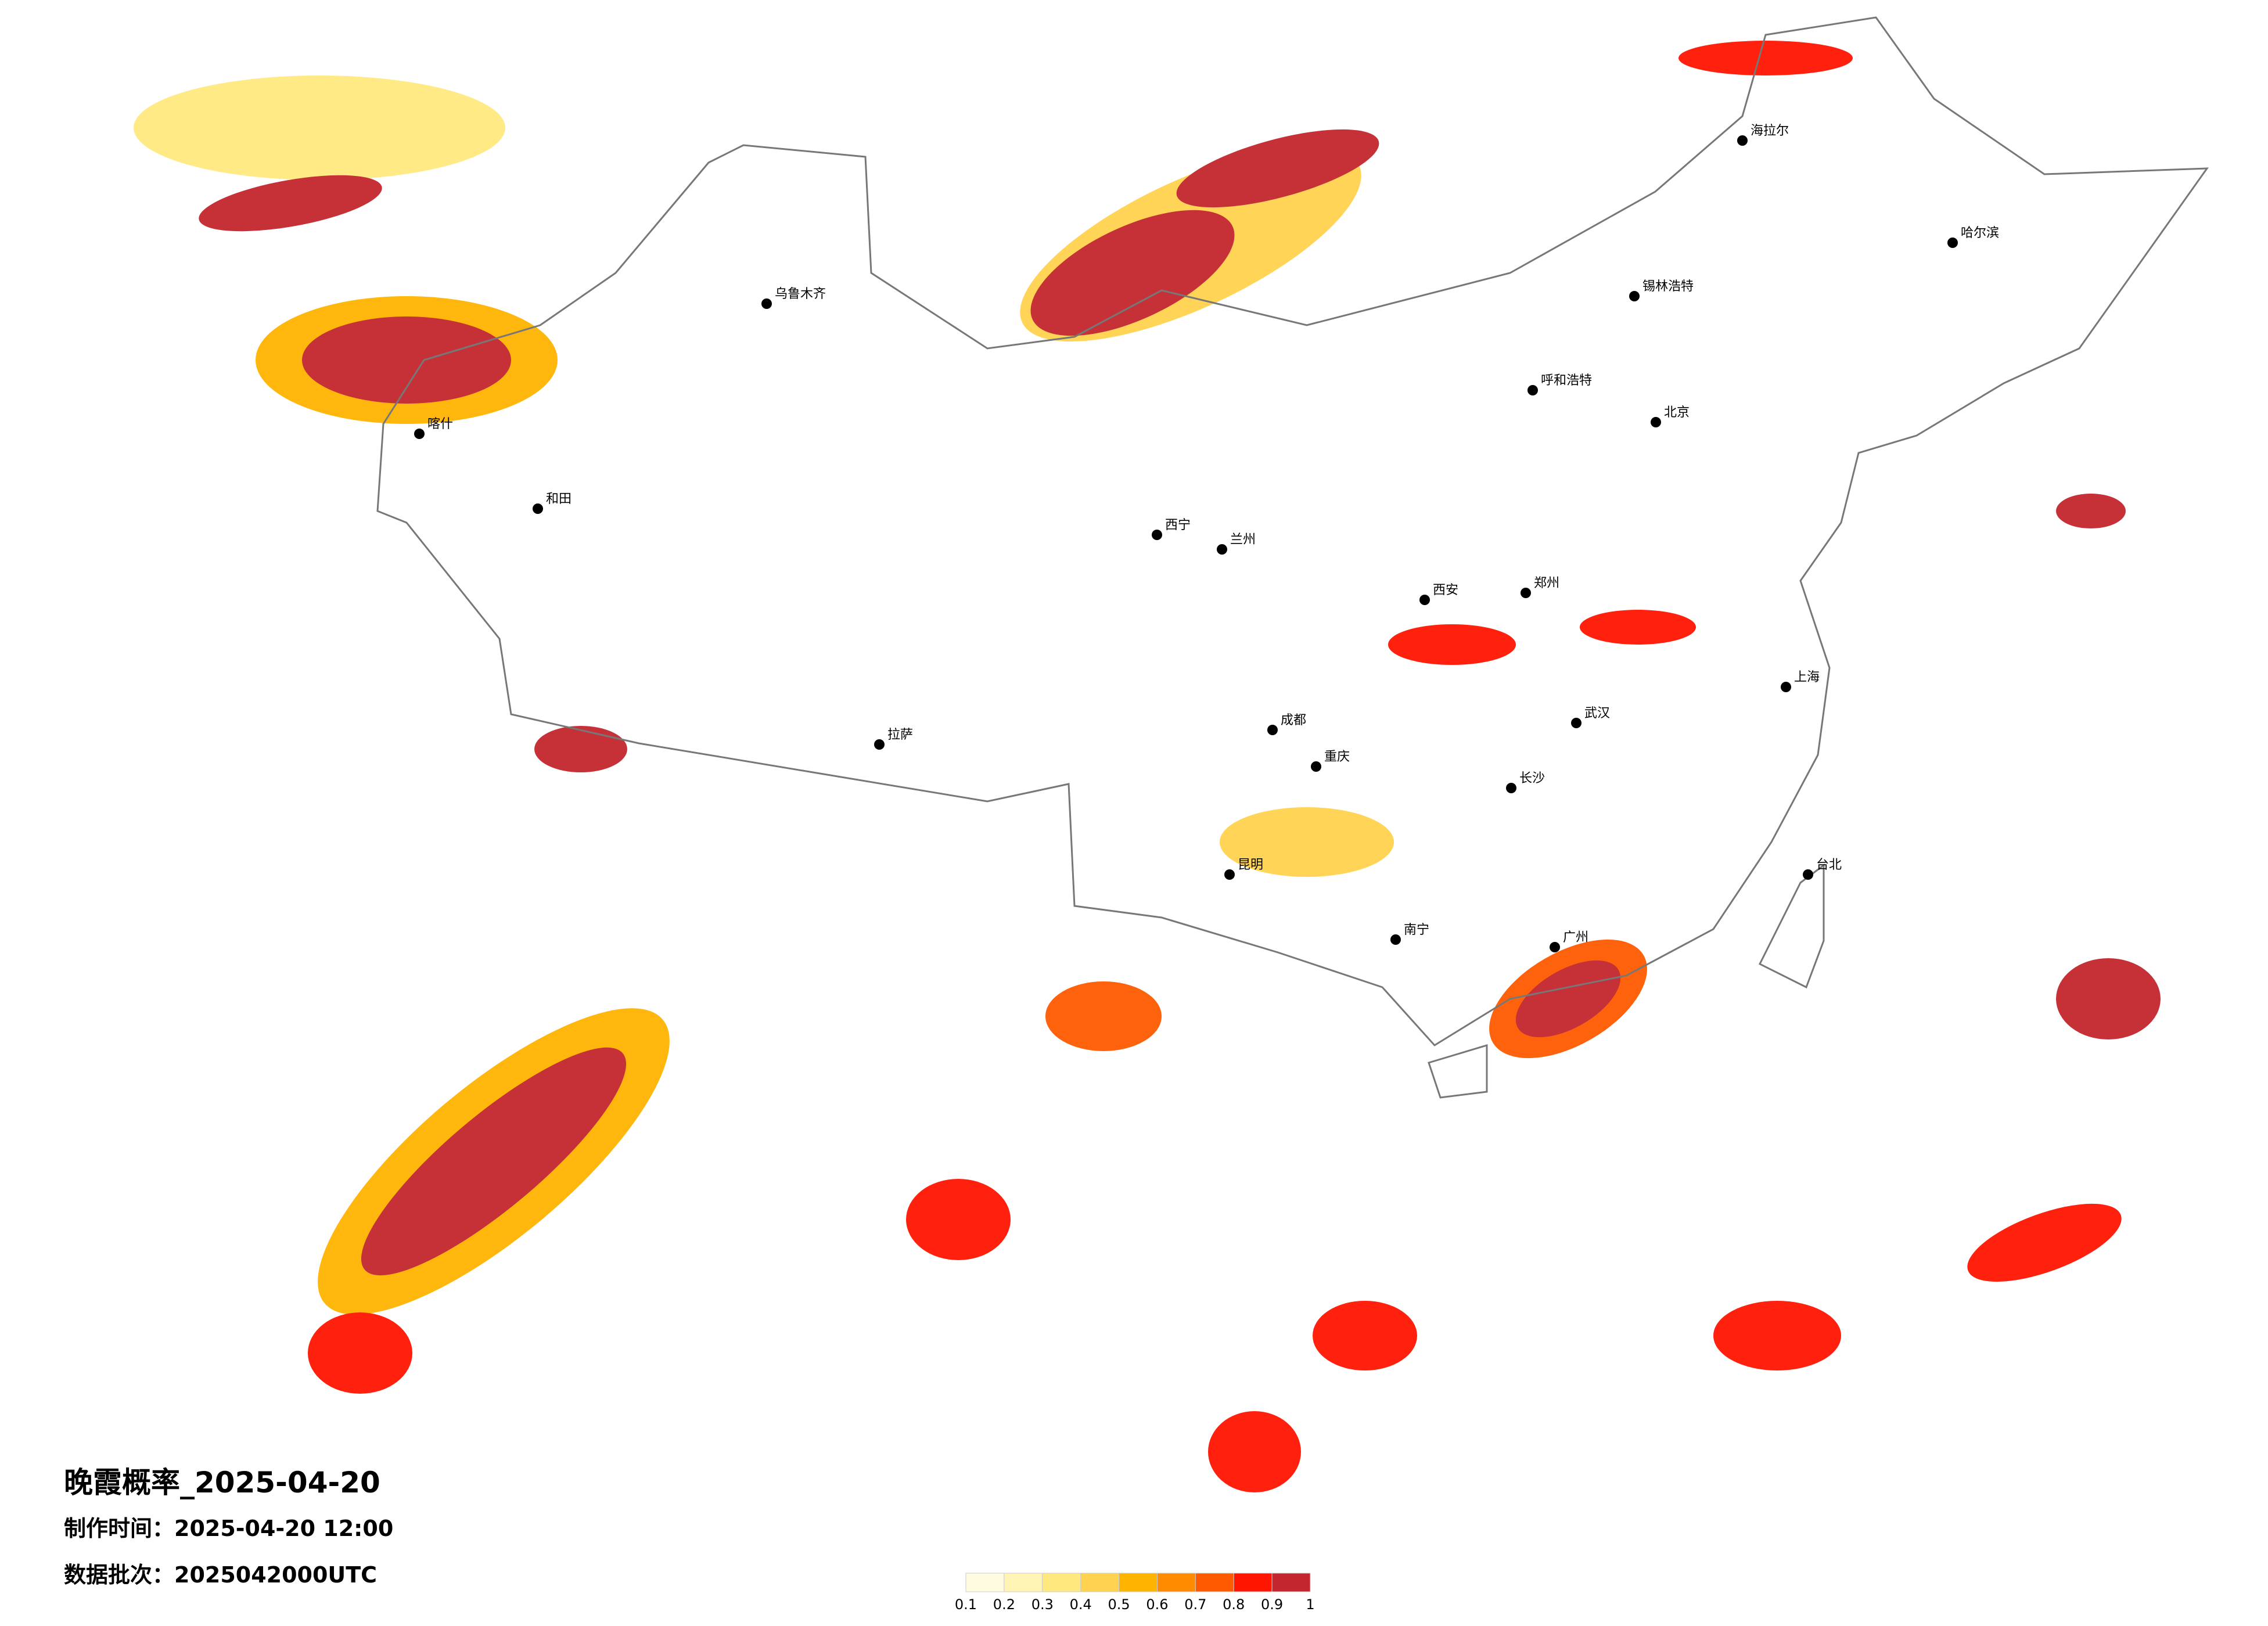  Describe the element at coordinates (1337, 757) in the screenshot. I see `city-label: 重庆` at that location.